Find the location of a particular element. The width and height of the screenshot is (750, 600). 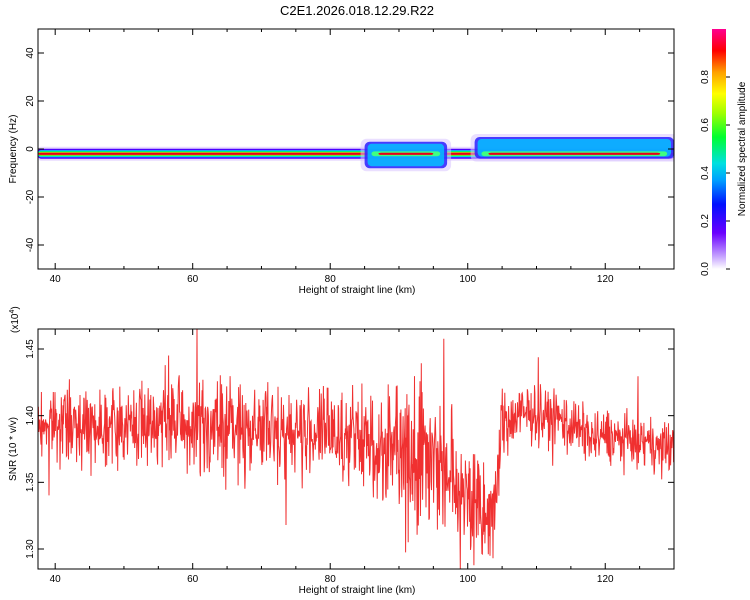

snr-y-tick-label: 1.30 is located at coordinates (30, 549).